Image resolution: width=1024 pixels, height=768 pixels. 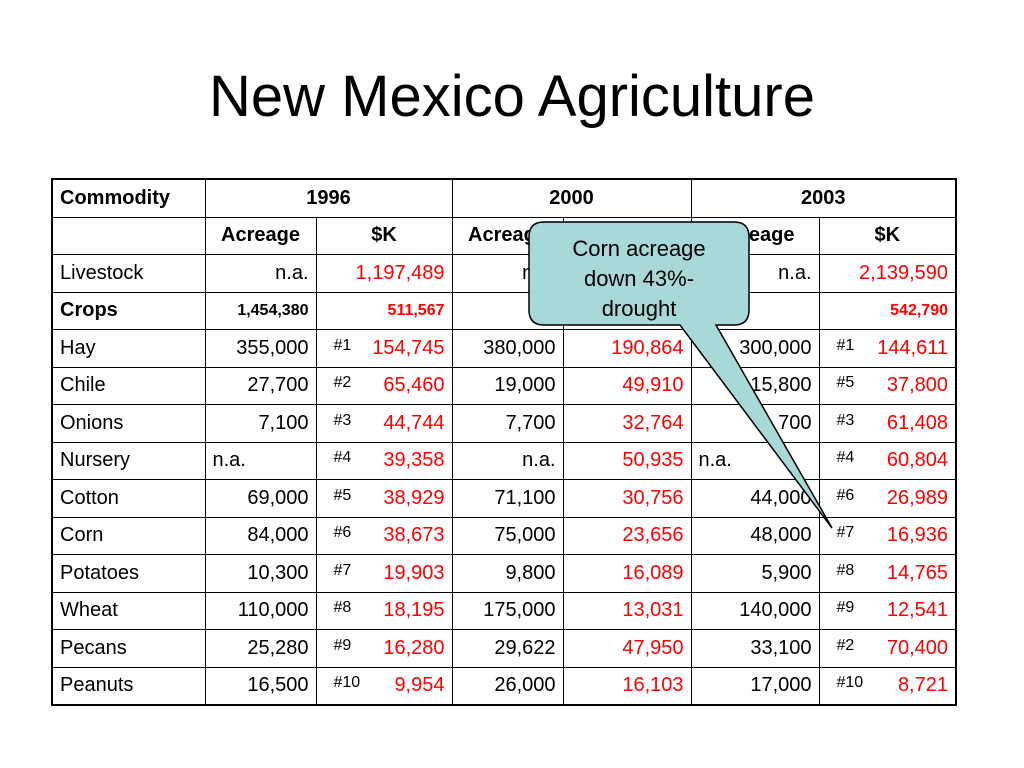 What do you see at coordinates (342, 570) in the screenshot?
I see `rank-label: #7` at bounding box center [342, 570].